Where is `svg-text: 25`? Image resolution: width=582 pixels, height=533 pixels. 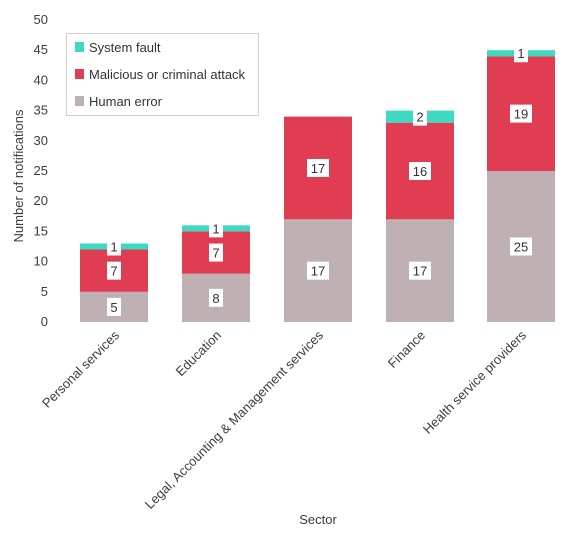 svg-text: 25 is located at coordinates (521, 247).